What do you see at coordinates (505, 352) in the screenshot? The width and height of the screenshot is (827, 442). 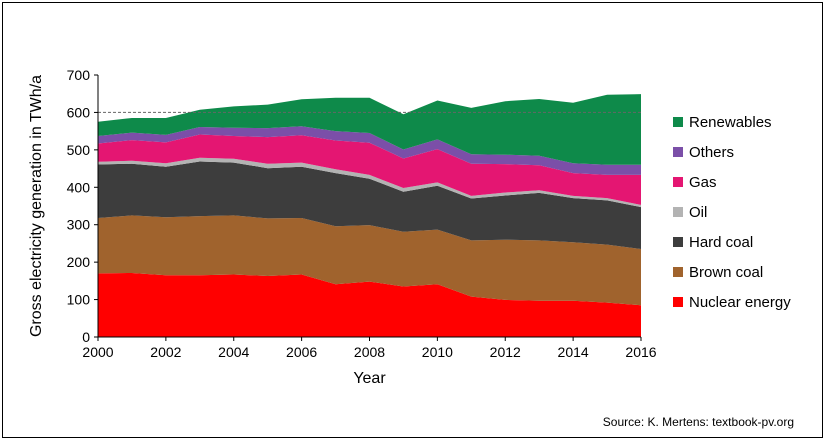 I see `x-tick-label: 2012` at bounding box center [505, 352].